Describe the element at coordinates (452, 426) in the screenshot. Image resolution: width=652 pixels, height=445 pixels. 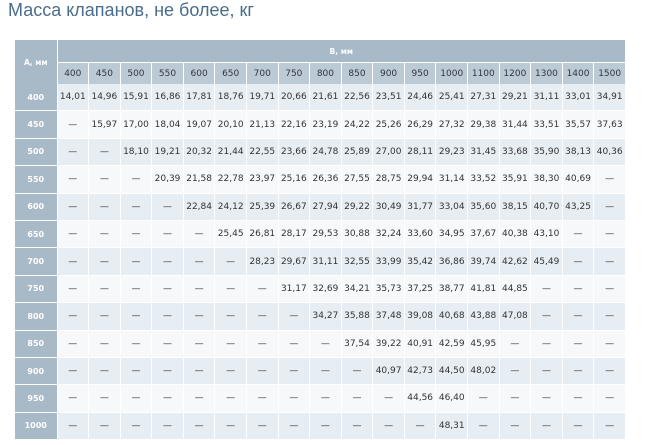
I see `cell: 48,31` at that location.